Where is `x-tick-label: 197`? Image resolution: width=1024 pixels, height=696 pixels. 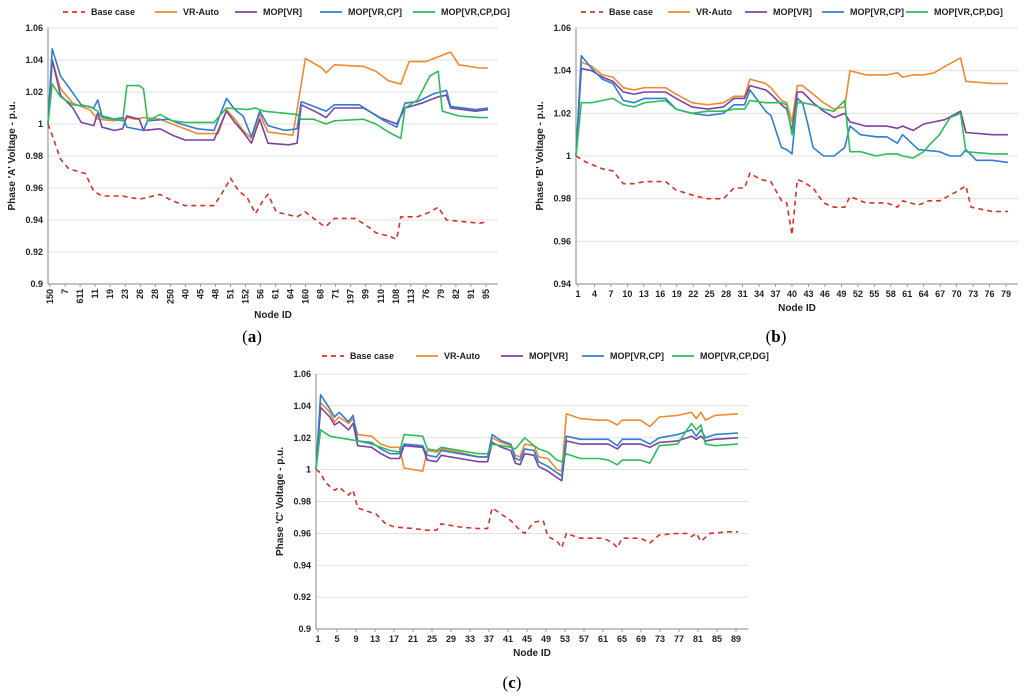
x-tick-label: 197 is located at coordinates (351, 296).